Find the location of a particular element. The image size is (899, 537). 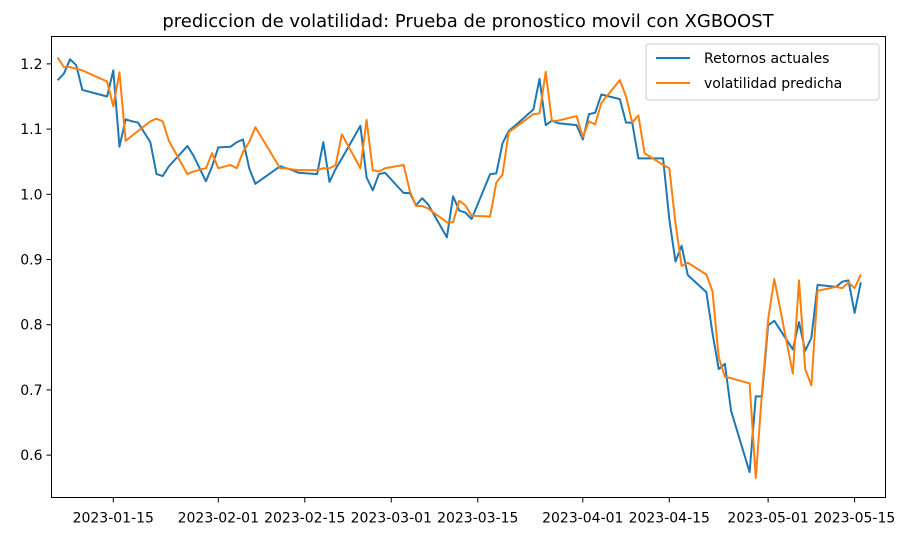

x-tick-label: 2023-05-15 is located at coordinates (854, 519).